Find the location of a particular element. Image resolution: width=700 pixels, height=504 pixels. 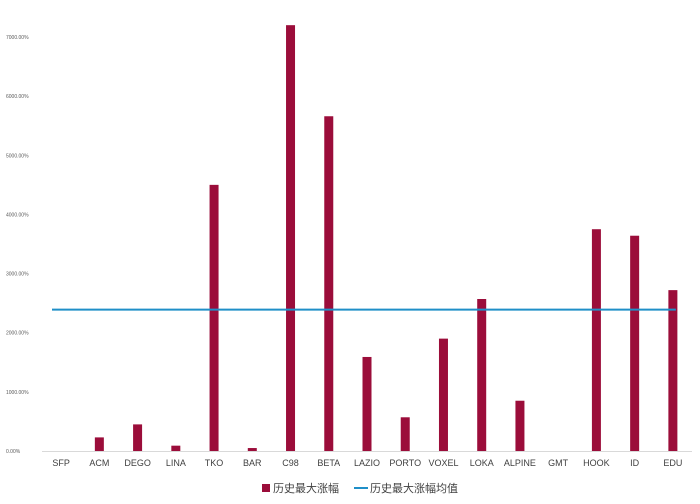

x-tick-label: EDU is located at coordinates (672, 463).